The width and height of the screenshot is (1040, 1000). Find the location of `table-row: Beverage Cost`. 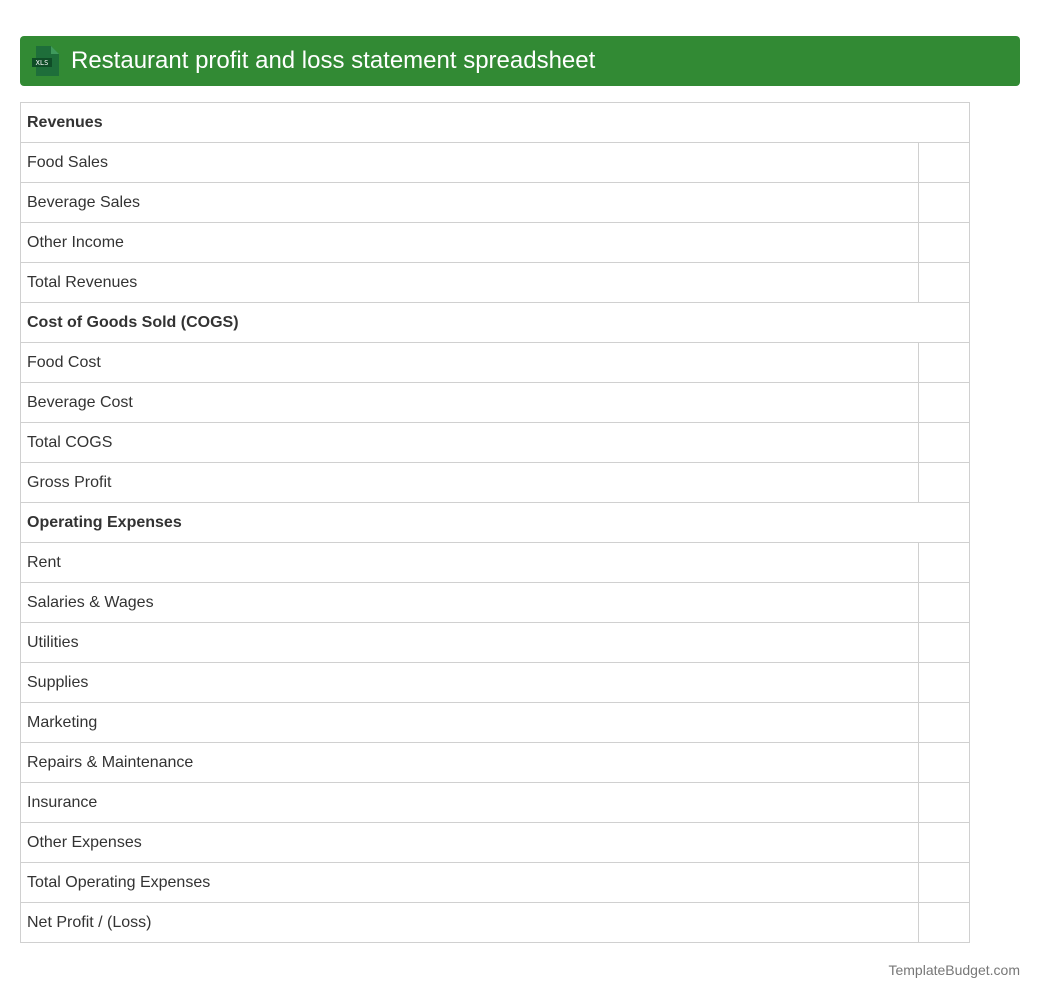

table-row: Beverage Cost is located at coordinates (495, 402).